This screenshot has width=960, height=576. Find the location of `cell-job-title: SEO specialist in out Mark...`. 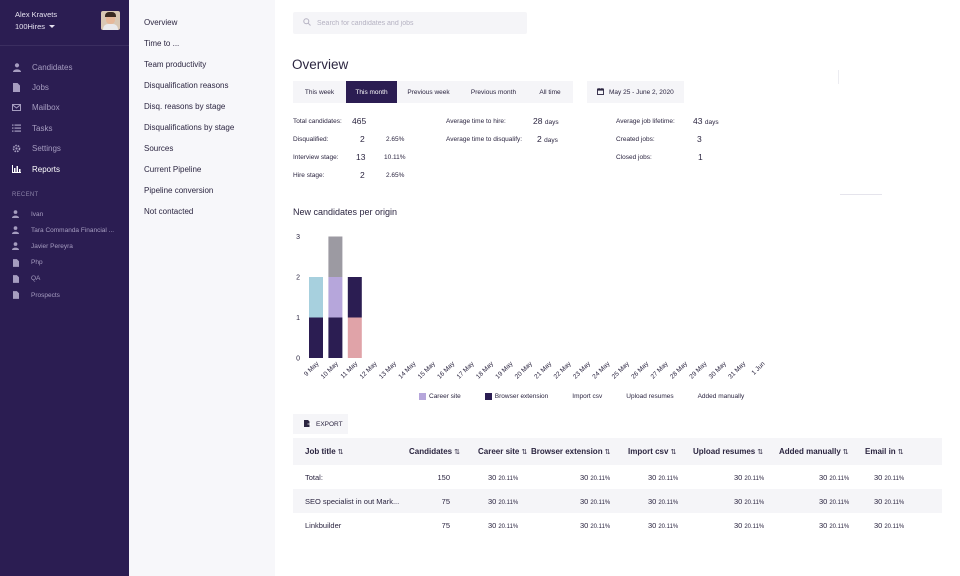

cell-job-title: SEO specialist in out Mark... is located at coordinates (352, 501).